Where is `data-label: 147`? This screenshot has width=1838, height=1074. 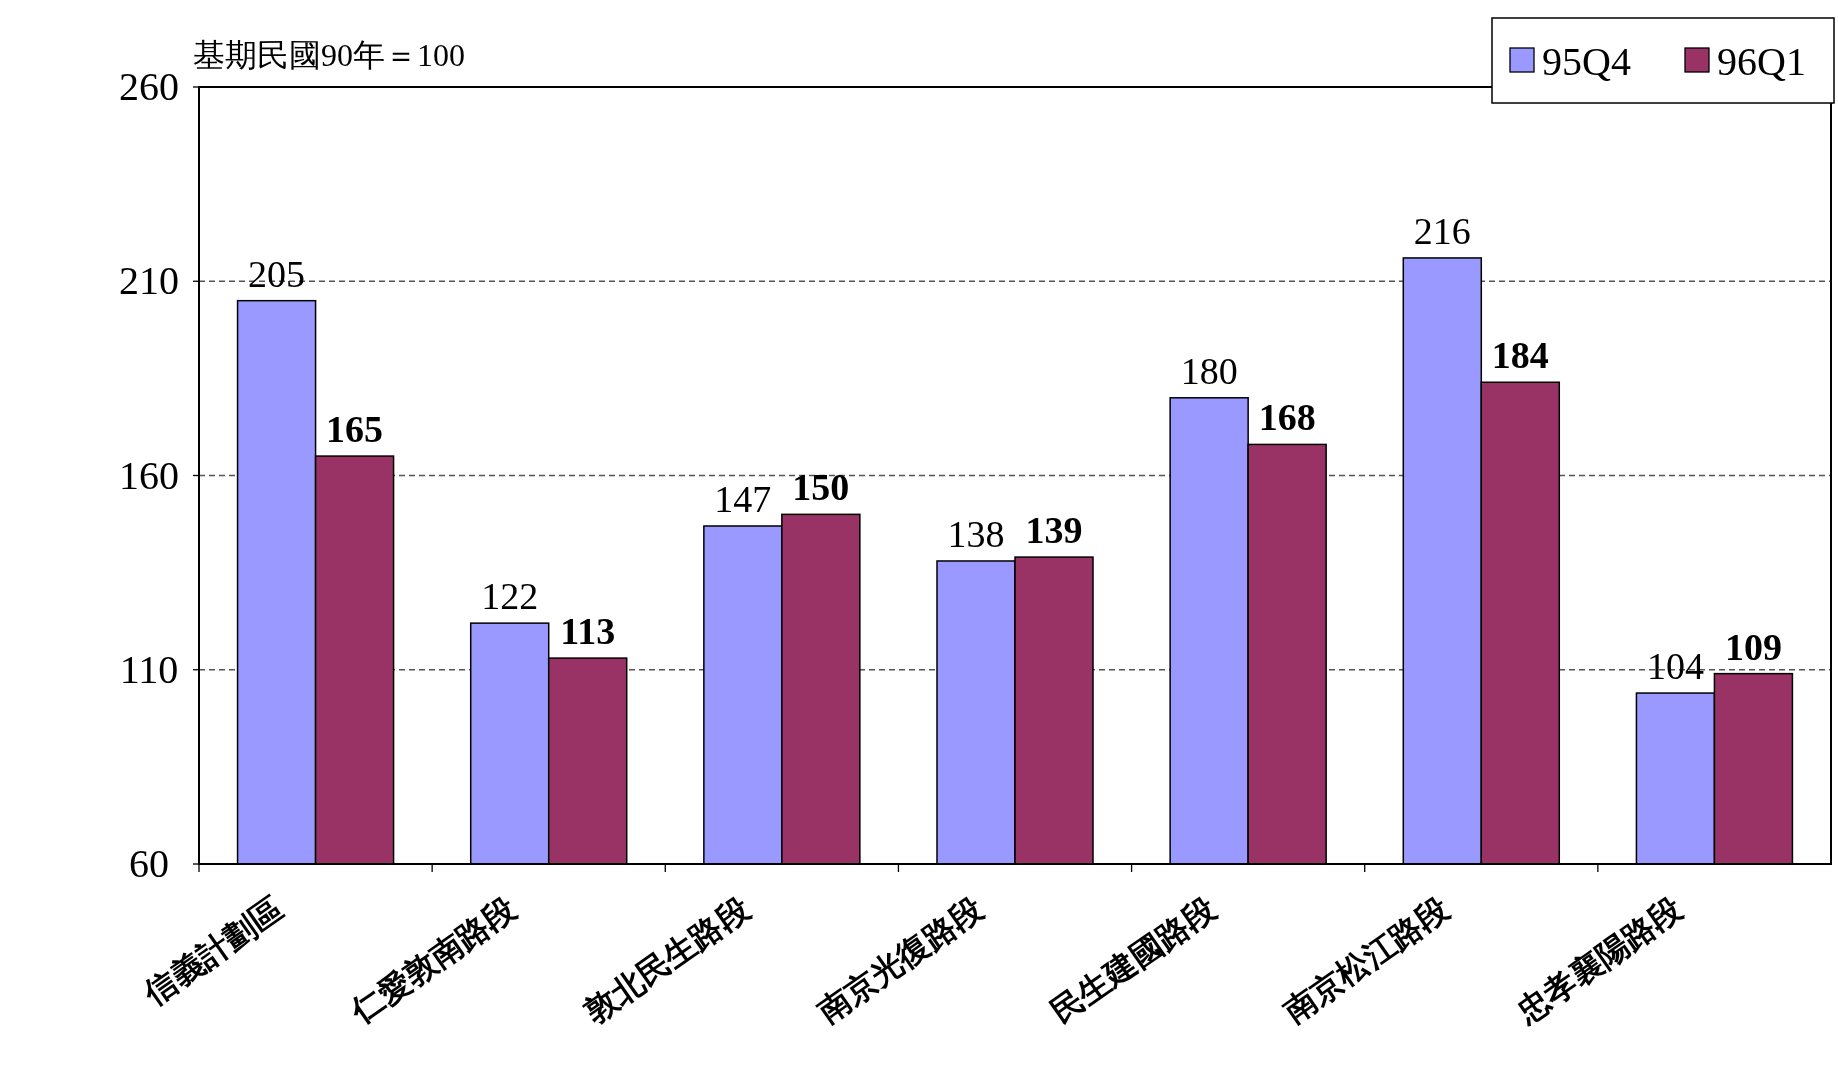
data-label: 147 is located at coordinates (743, 499).